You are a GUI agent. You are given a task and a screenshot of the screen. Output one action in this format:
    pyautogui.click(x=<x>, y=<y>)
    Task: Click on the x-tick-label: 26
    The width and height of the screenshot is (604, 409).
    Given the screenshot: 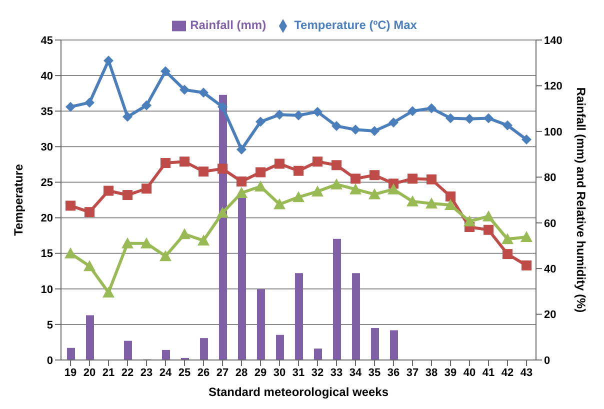 What is the action you would take?
    pyautogui.click(x=203, y=372)
    